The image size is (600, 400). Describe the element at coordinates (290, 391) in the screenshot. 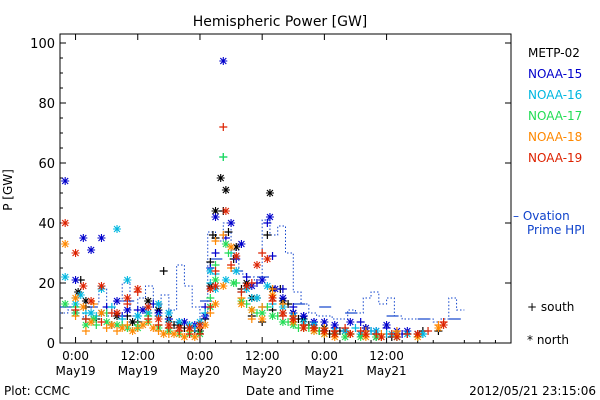

I see `x-axis-label: Date and Time` at that location.